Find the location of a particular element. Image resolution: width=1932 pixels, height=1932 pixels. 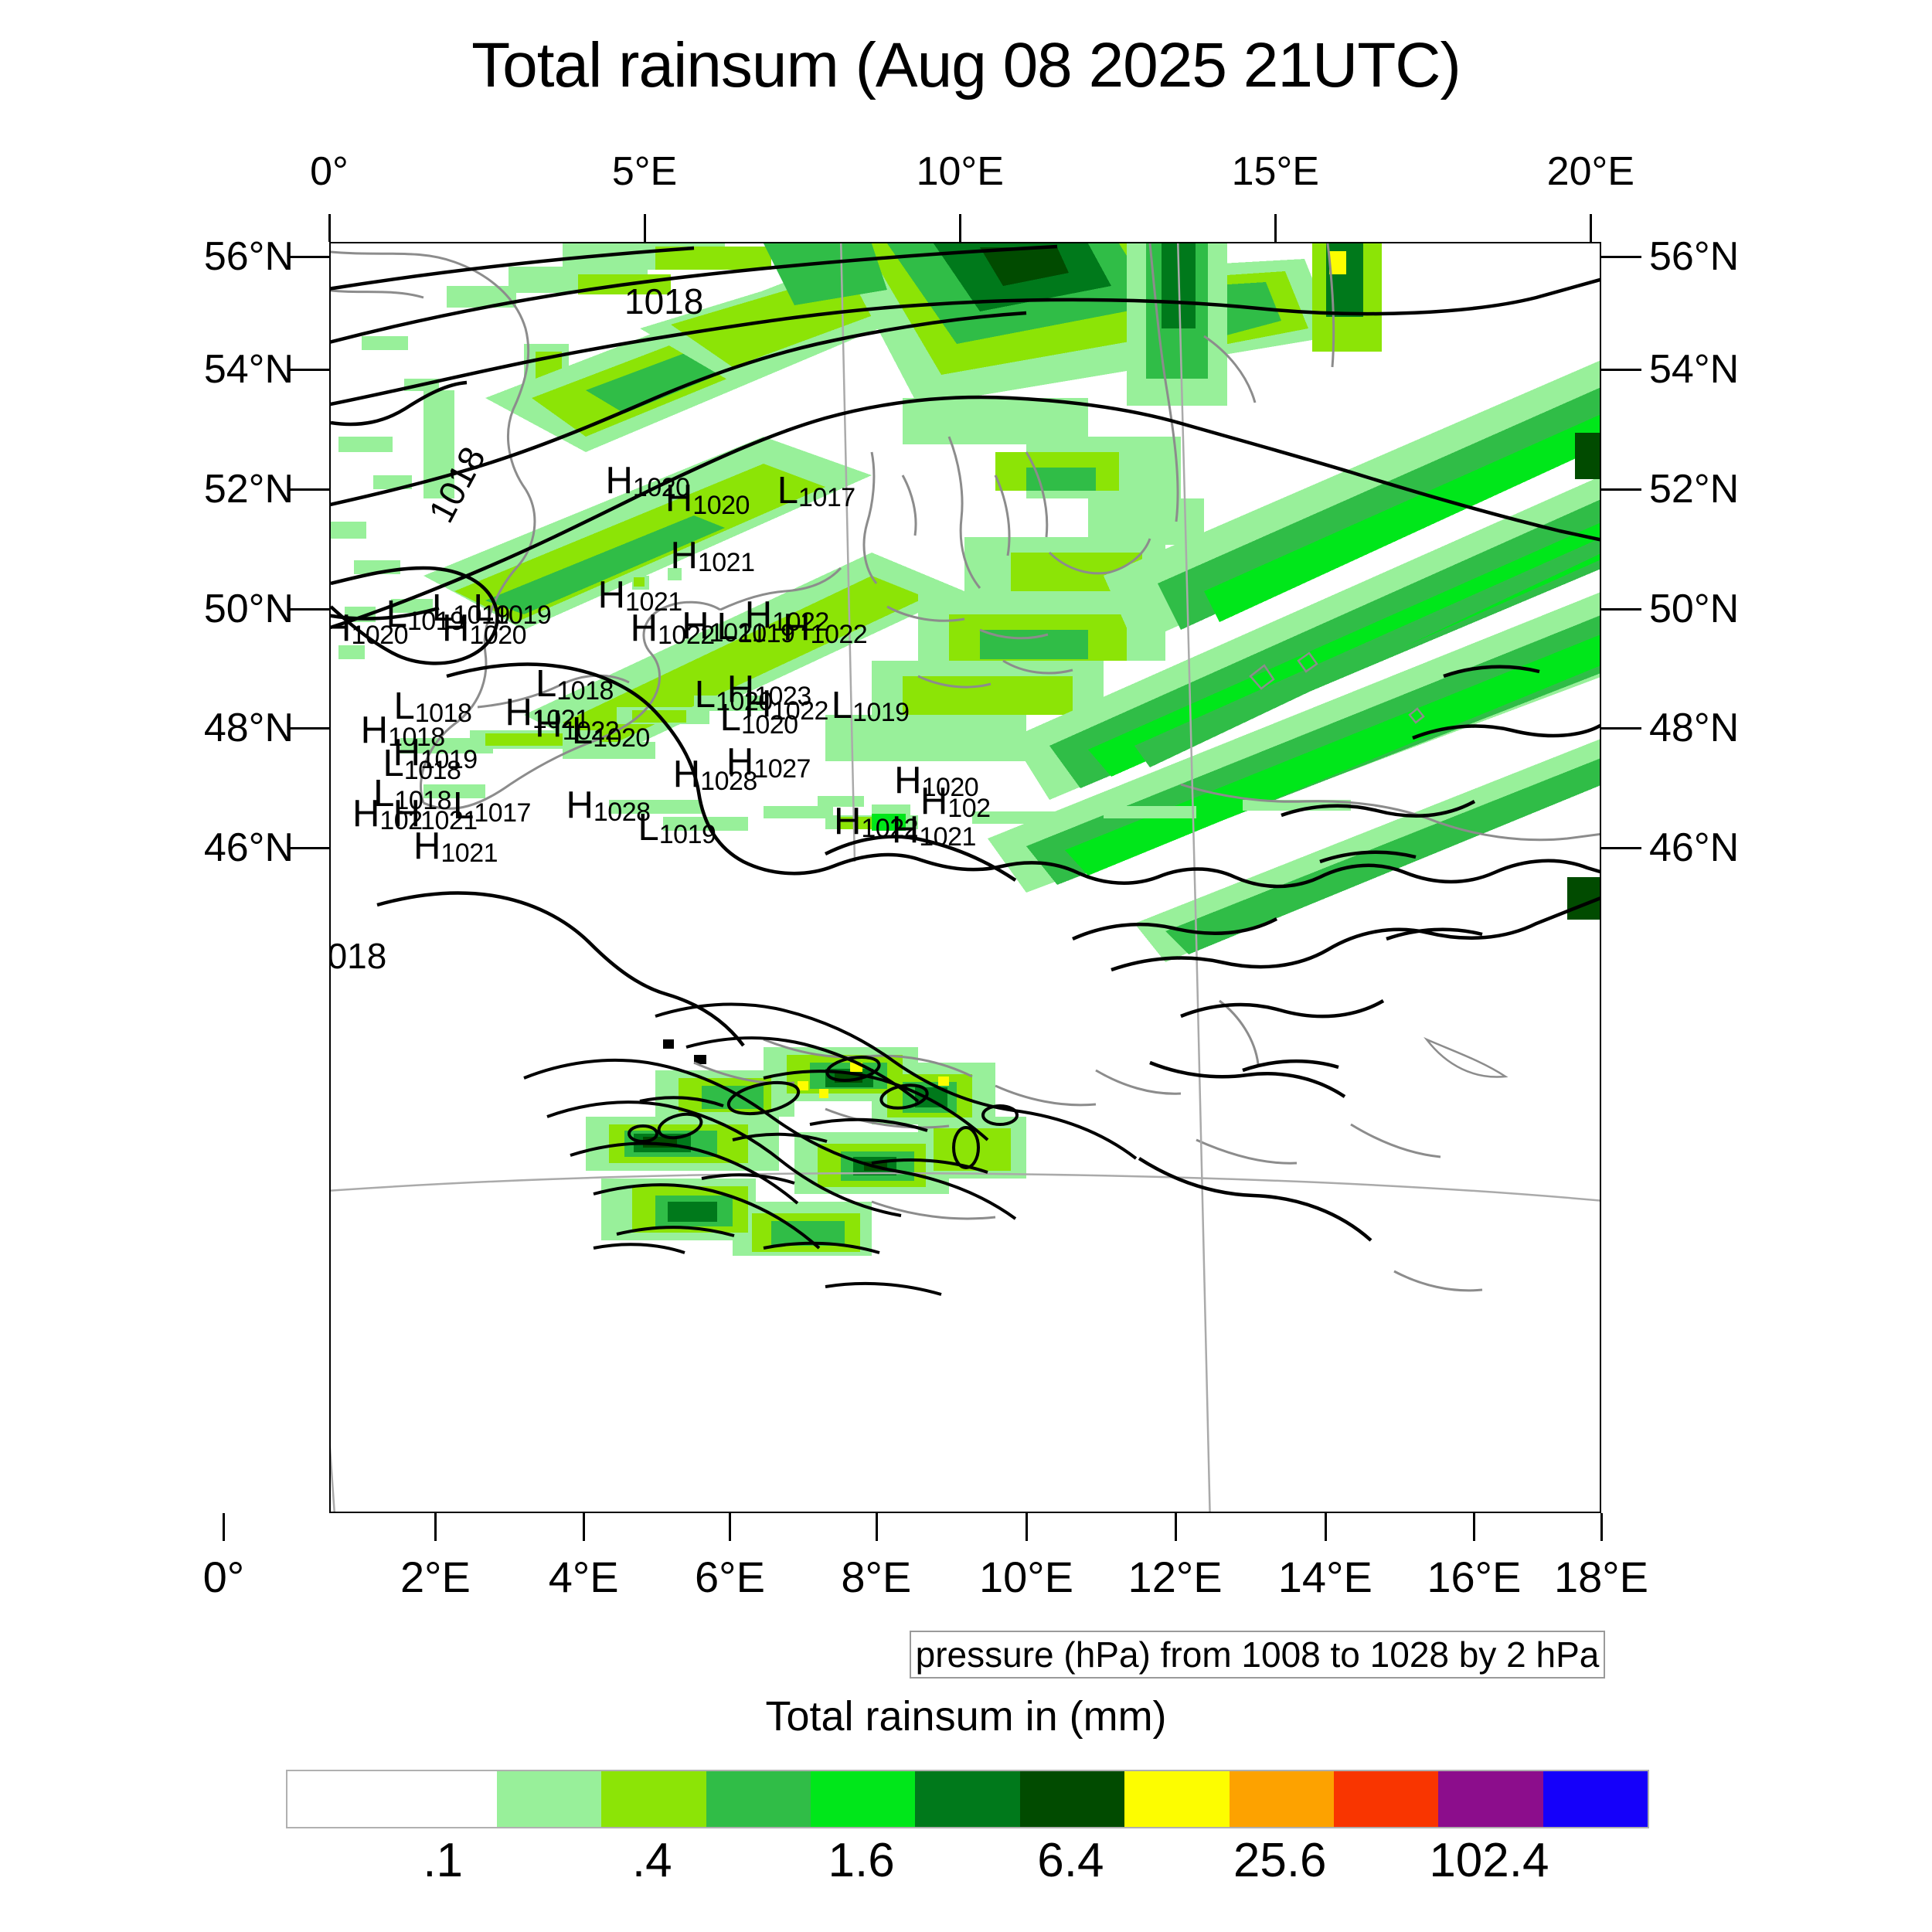

axis-label-bottom: 14°E is located at coordinates (1325, 1577).